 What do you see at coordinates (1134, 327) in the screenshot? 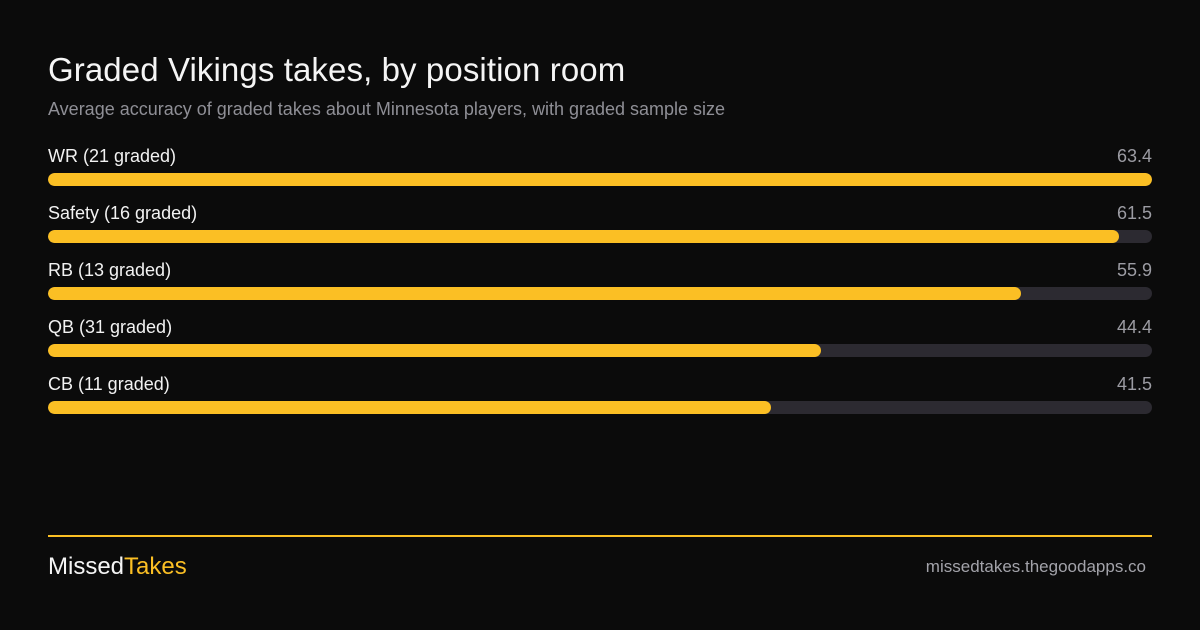
I see `bar-value-label: 44.4` at bounding box center [1134, 327].